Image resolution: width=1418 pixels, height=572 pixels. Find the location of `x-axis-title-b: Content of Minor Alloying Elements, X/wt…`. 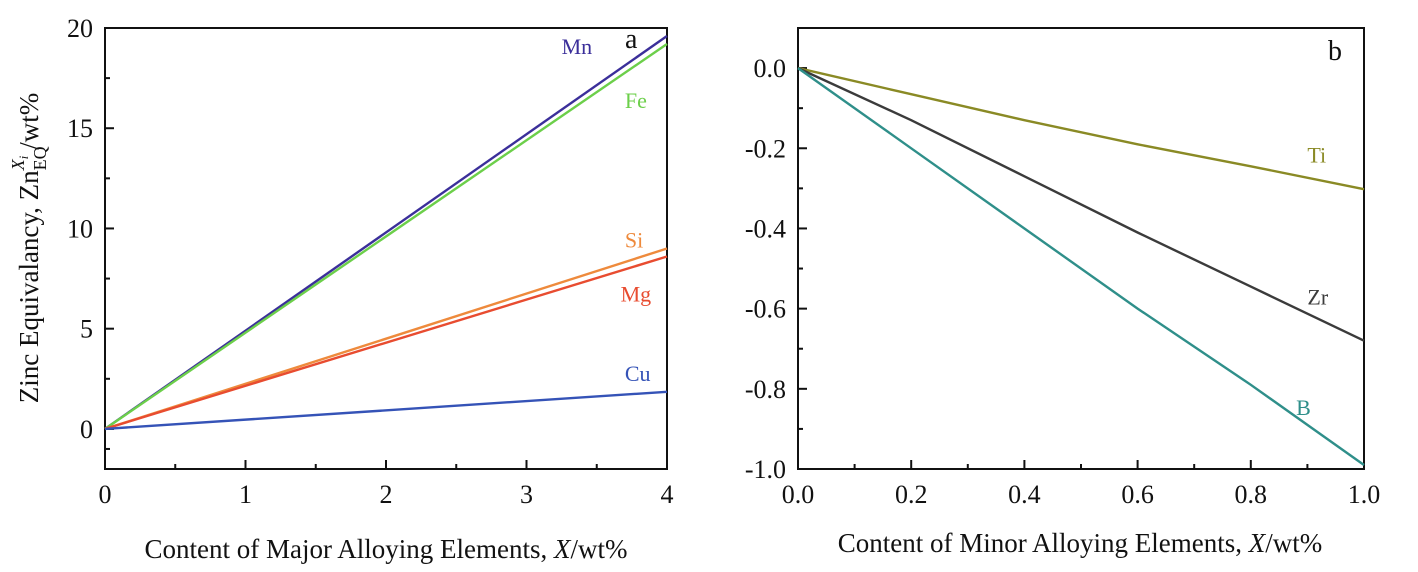

x-axis-title-b: Content of Minor Alloying Elements, X/wt… is located at coordinates (1080, 543).